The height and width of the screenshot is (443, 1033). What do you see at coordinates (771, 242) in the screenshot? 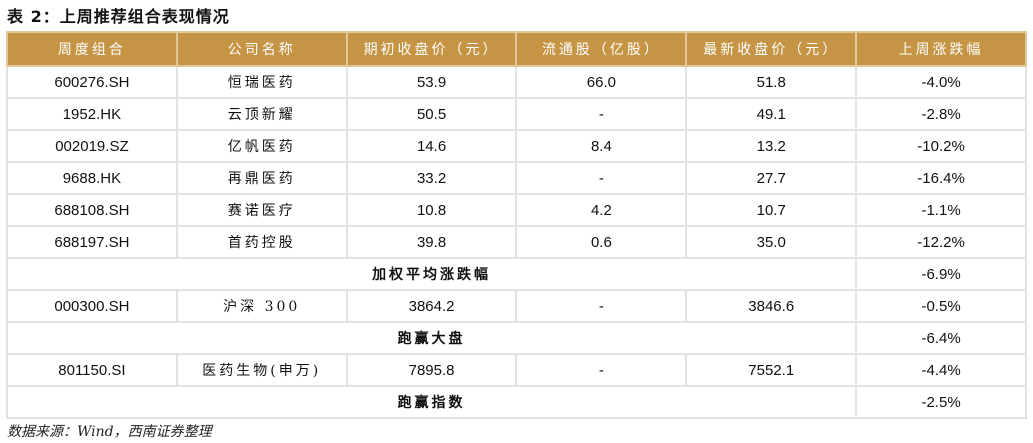
I see `table-cell: 35.0` at bounding box center [771, 242].